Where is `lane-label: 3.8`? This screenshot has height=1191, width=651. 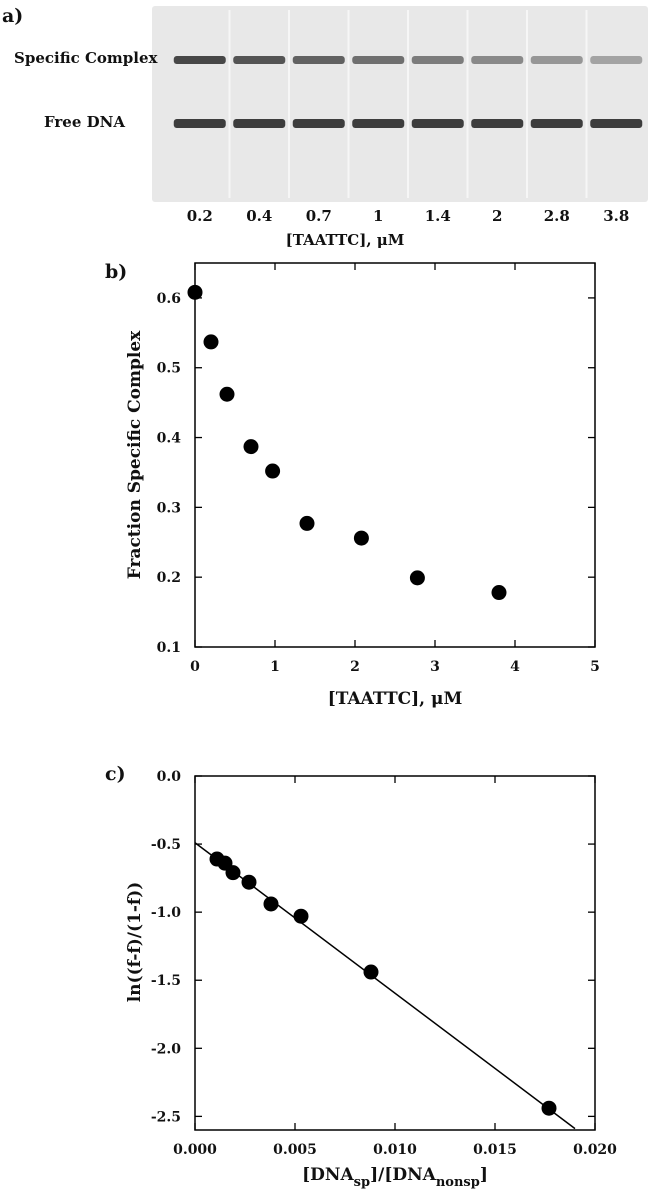
lane-label: 3.8 is located at coordinates (616, 216).